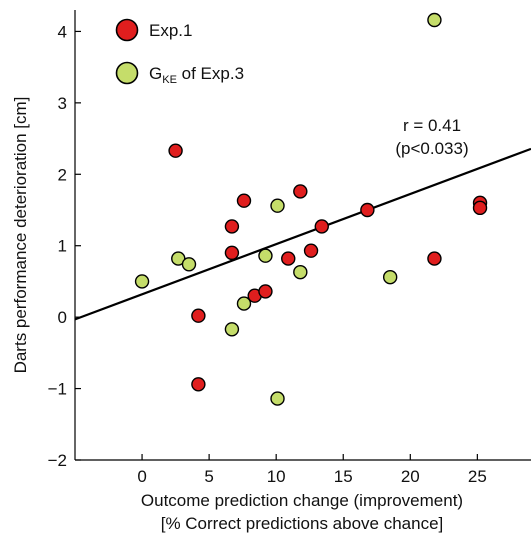 The width and height of the screenshot is (531, 537). Describe the element at coordinates (179, 52) in the screenshot. I see `legend: Exp.1 GKE of Exp.3` at that location.